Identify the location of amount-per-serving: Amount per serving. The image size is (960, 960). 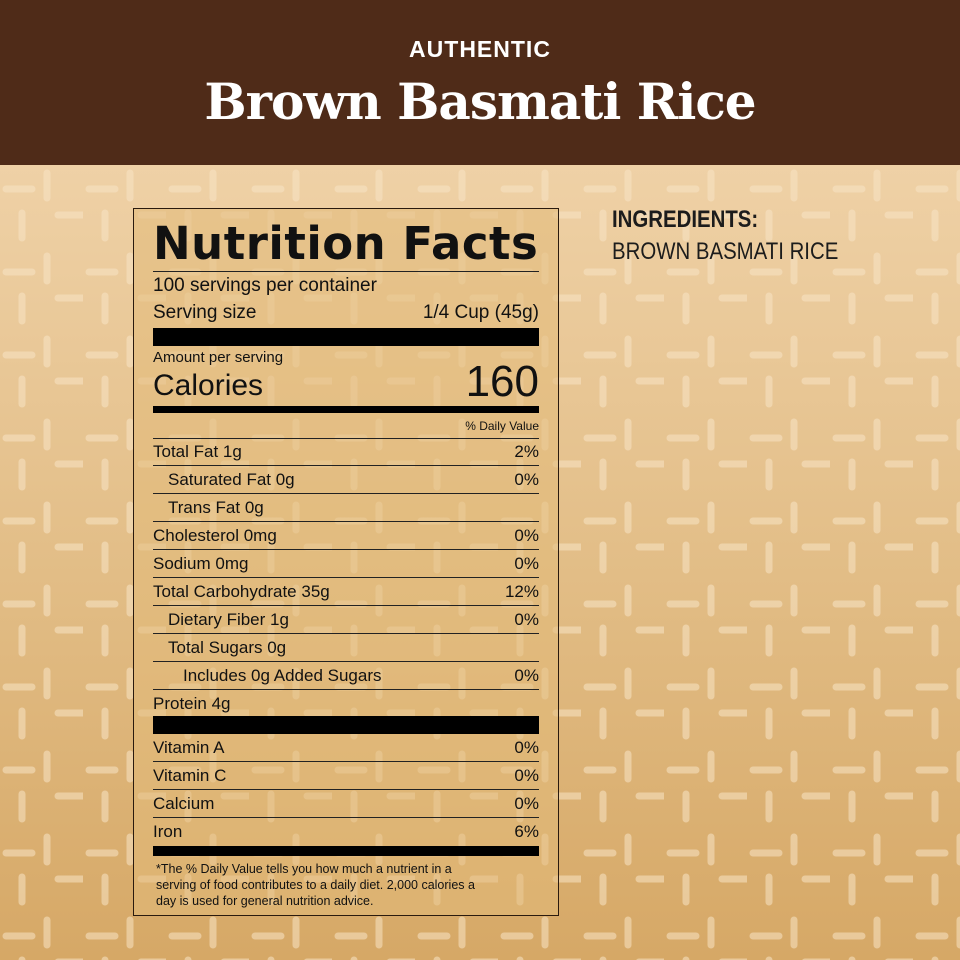
(218, 357).